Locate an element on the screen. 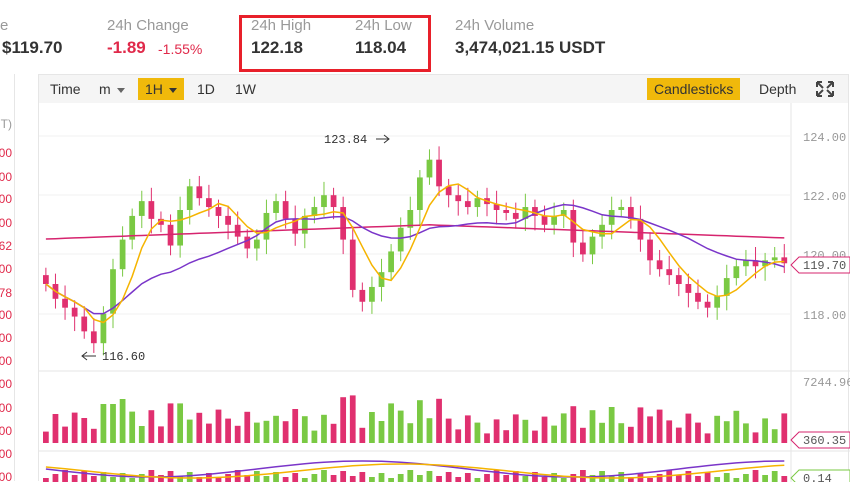 This screenshot has height=484, width=864. min-annotation: 116.60 is located at coordinates (123, 357).